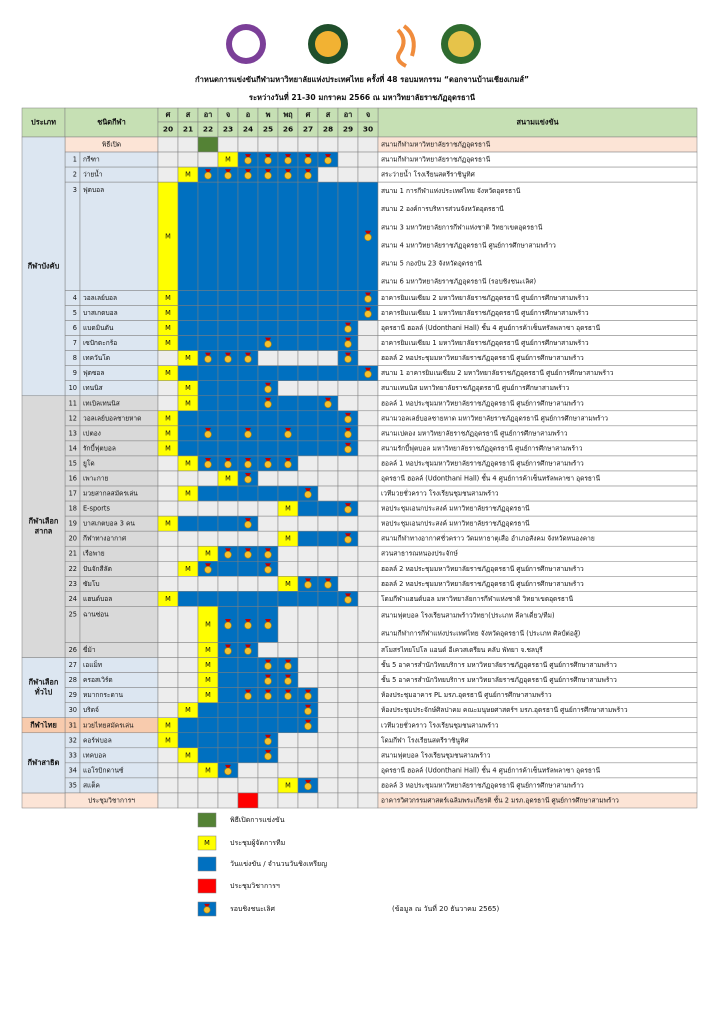 This screenshot has width=724, height=1024. What do you see at coordinates (100, 298) in the screenshot?
I see `sport-name: วอลเลย์บอล` at bounding box center [100, 298].